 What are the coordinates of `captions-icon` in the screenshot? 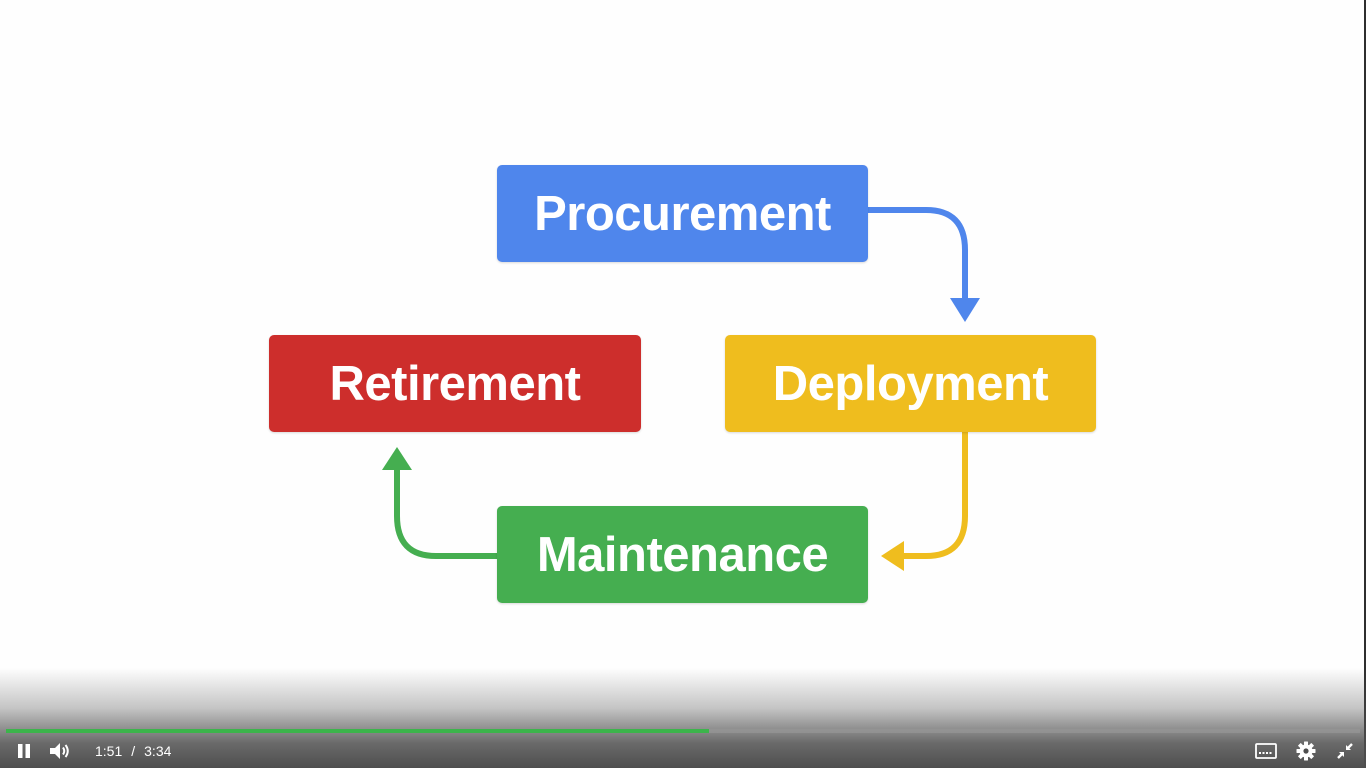 It's located at (1266, 751).